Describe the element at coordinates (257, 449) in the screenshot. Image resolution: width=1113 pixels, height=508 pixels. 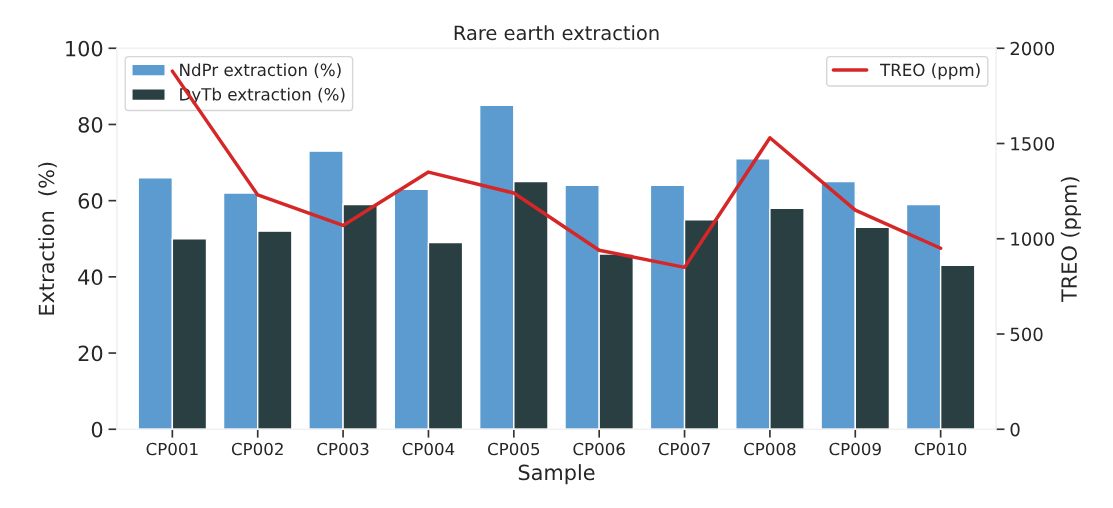
I see `x-tick-label: CP002` at that location.